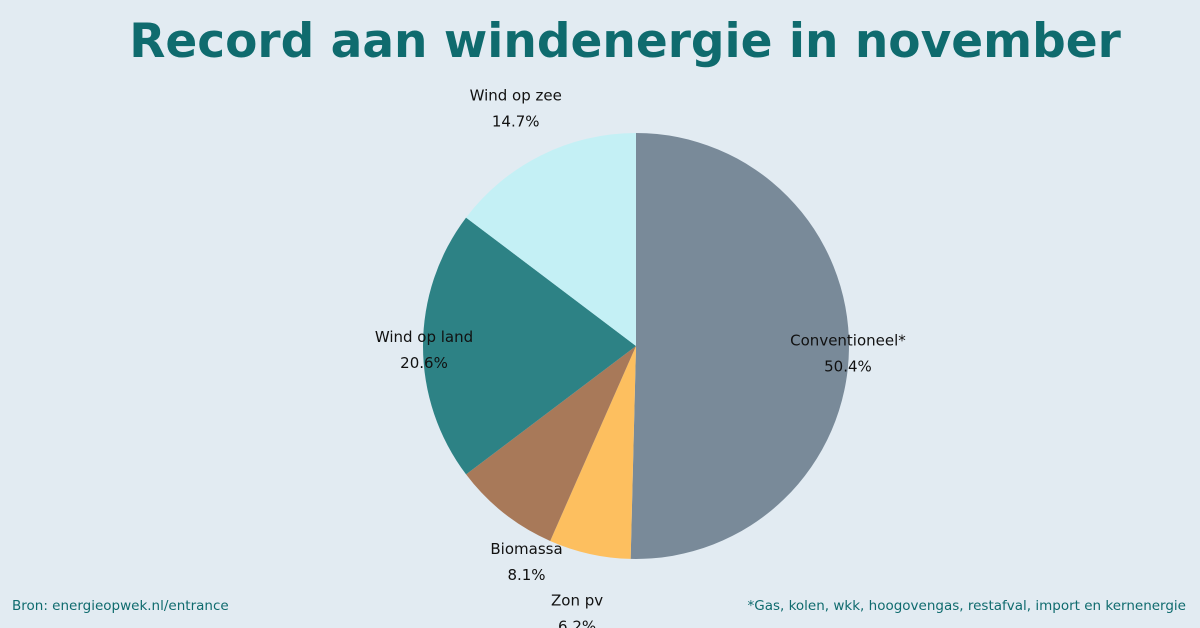 Image resolution: width=1200 pixels, height=628 pixels. I want to click on slice-label-biomassa: Biomassa, so click(526, 549).